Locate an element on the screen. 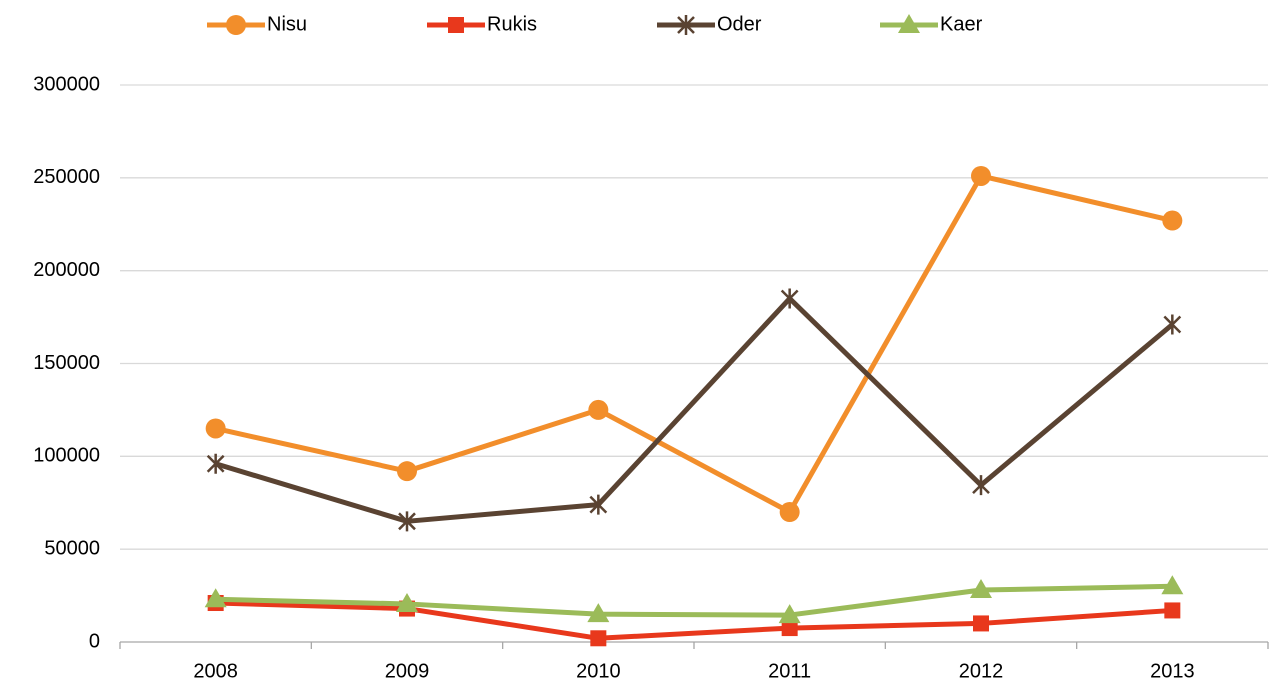 The height and width of the screenshot is (686, 1274). x-tick-label: 2010 is located at coordinates (598, 671).